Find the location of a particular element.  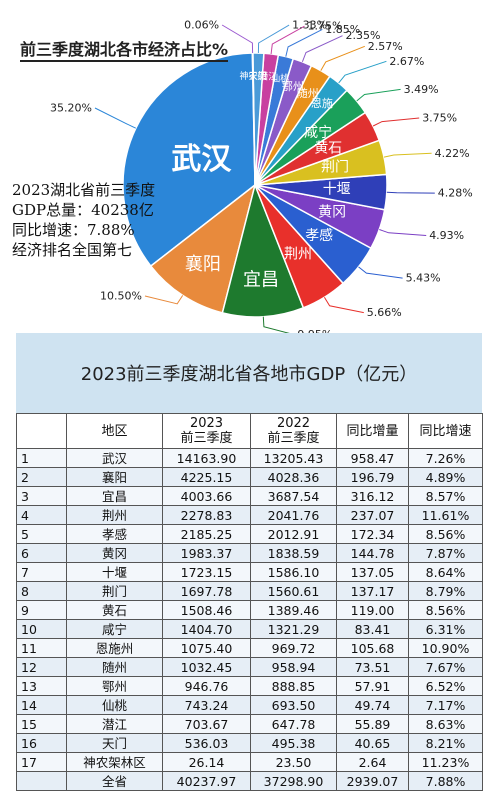

table-cell: 1 is located at coordinates (41, 458).